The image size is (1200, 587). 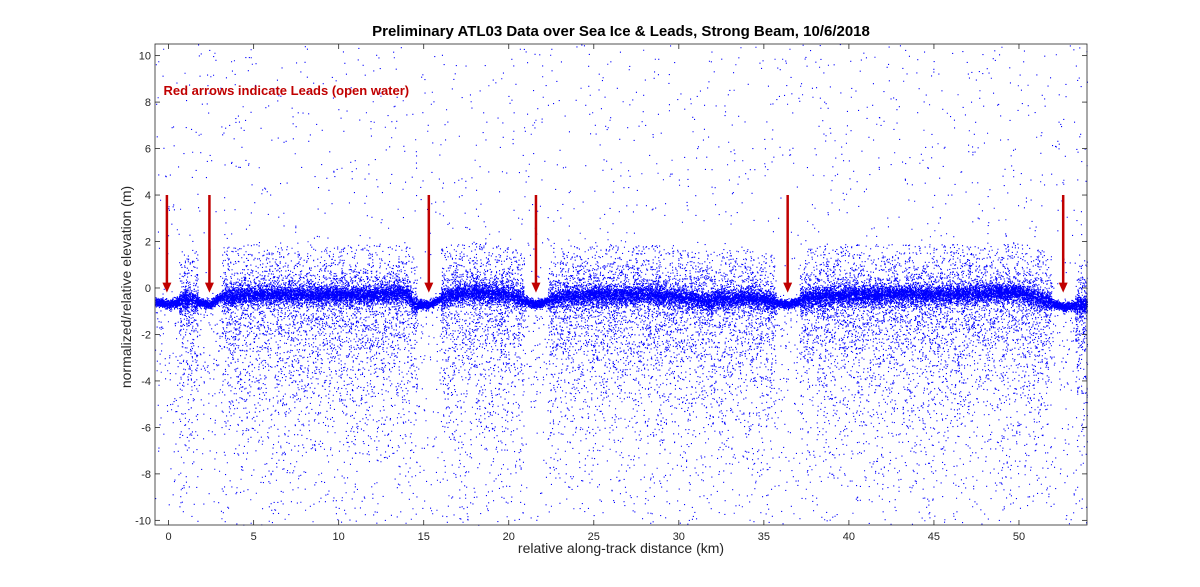 What do you see at coordinates (934, 537) in the screenshot?
I see `x-tick-label: 45` at bounding box center [934, 537].